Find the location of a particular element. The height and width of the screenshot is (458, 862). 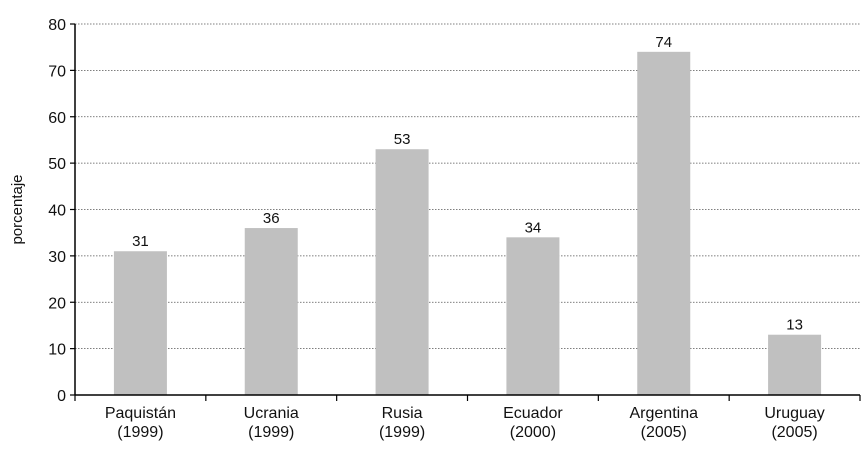

category-year-label: (2000) is located at coordinates (533, 432).